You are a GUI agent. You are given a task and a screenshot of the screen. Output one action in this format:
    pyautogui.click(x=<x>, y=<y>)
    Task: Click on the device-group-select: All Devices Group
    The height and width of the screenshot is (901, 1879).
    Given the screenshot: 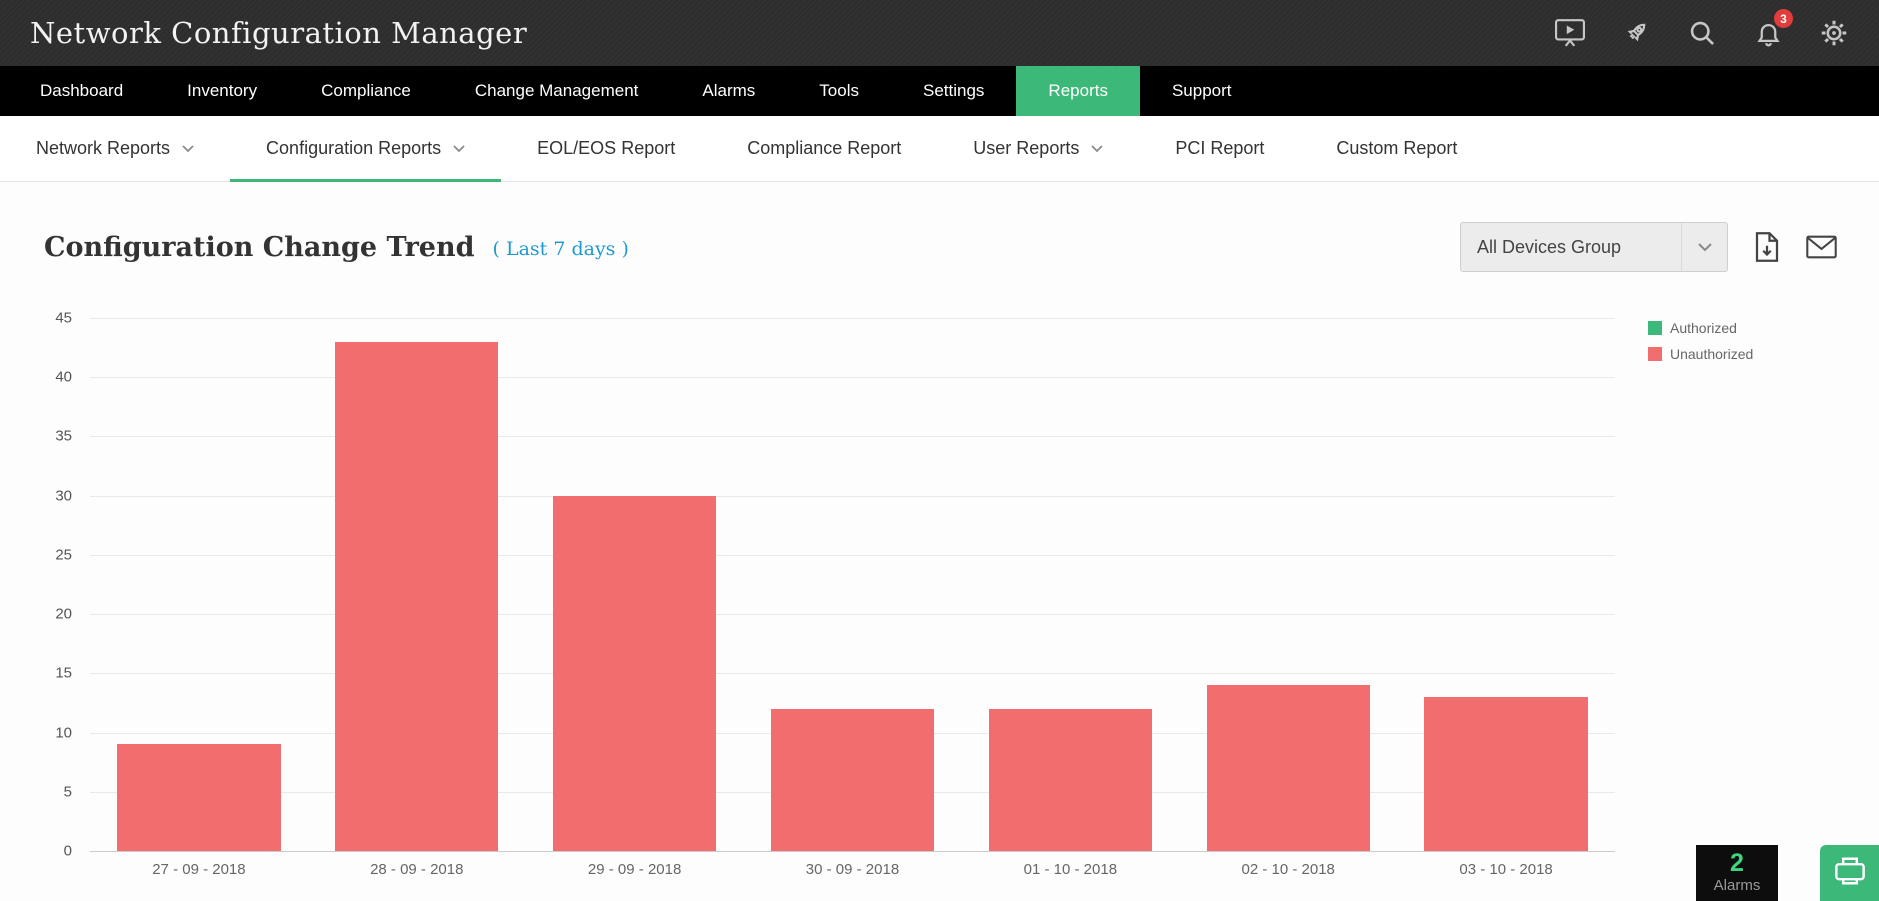 What is the action you would take?
    pyautogui.click(x=1594, y=247)
    